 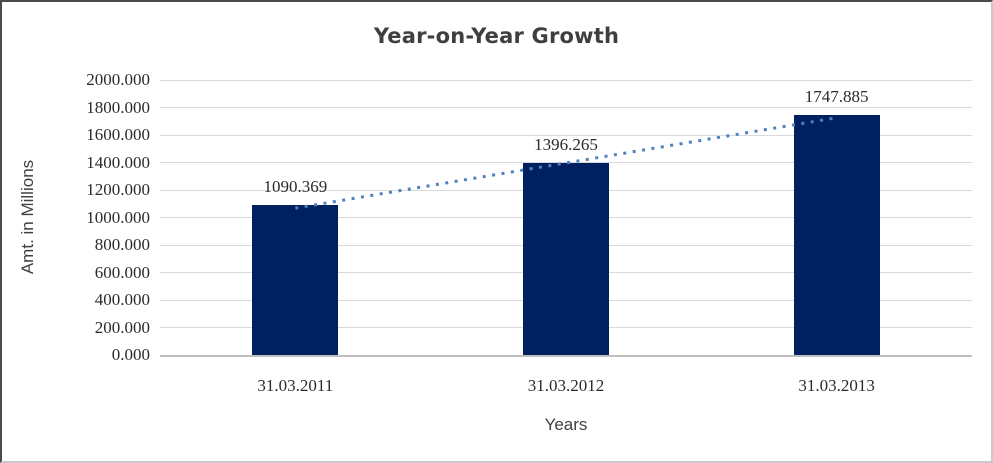 I want to click on y-tick-label: 600.000, so click(x=122, y=272).